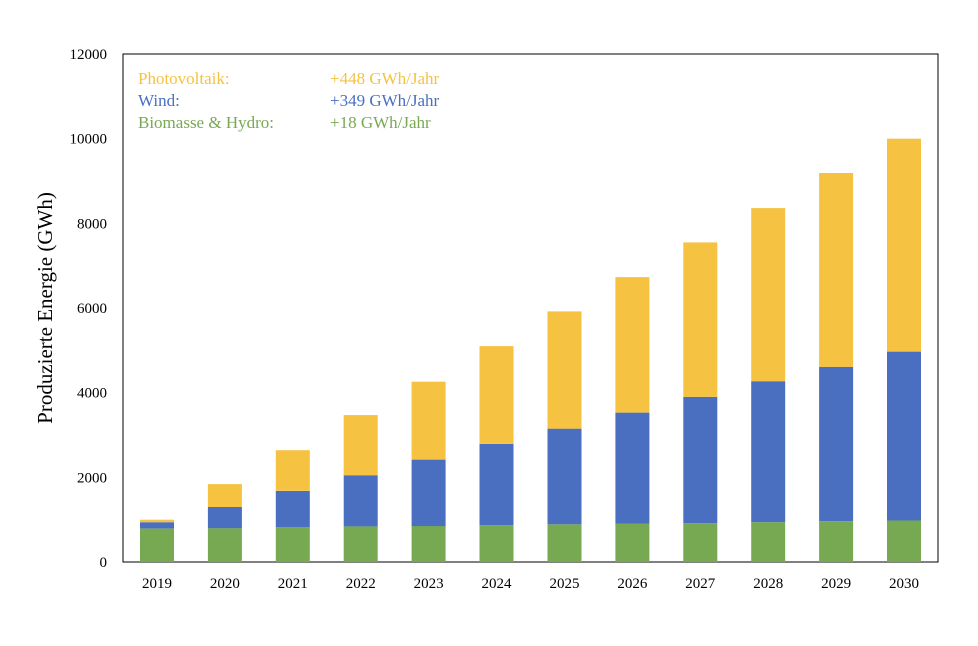  I want to click on legend-rate: +18 GWh/Jahr, so click(380, 122).